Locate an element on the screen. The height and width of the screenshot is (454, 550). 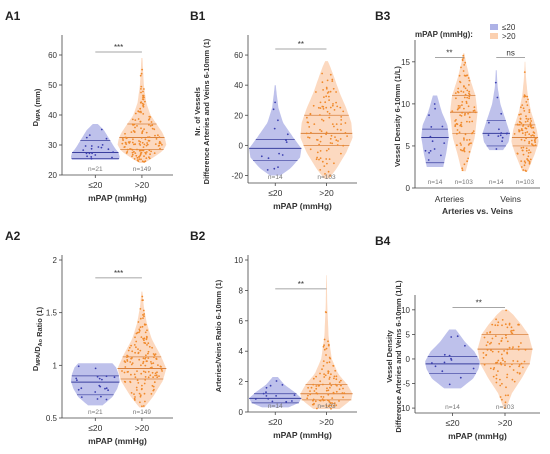
y-axis-label: DMPA (mm) is located at coordinates (36, 107).